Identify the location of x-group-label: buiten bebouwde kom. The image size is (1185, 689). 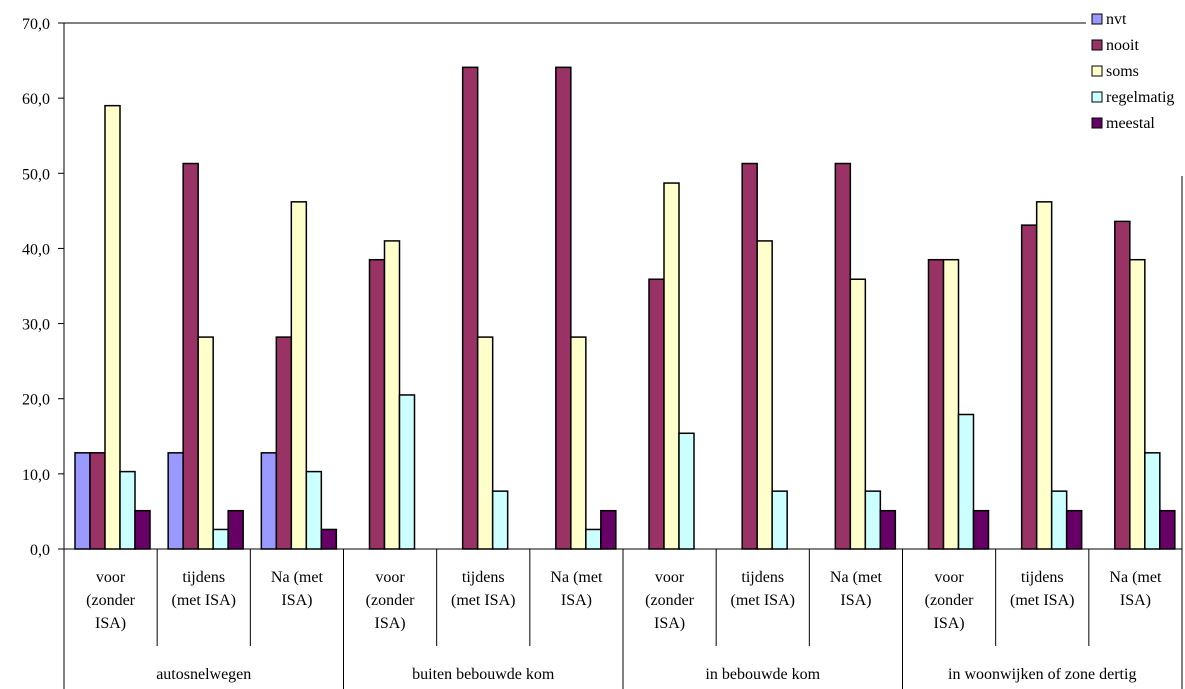
(483, 674).